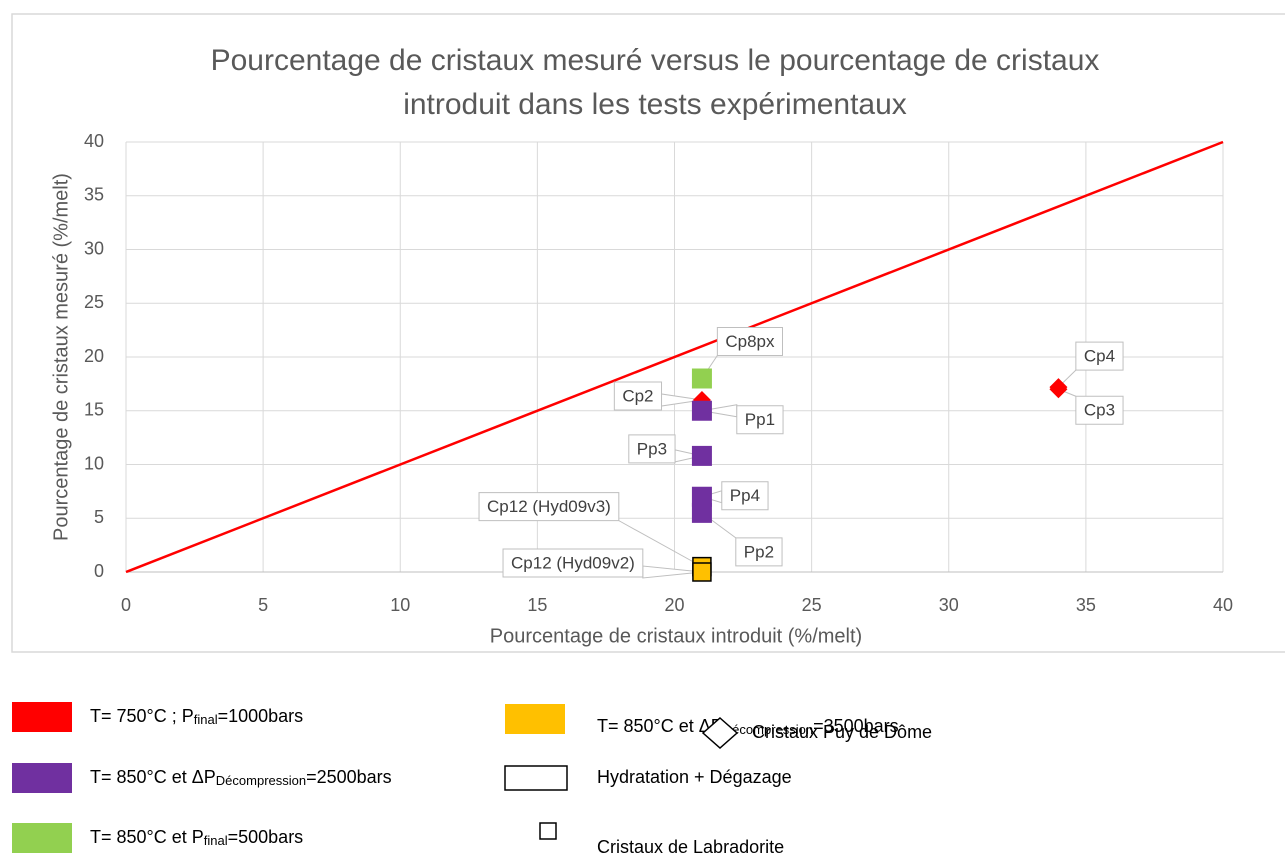  I want to click on callout-label: Cp4, so click(1099, 356).